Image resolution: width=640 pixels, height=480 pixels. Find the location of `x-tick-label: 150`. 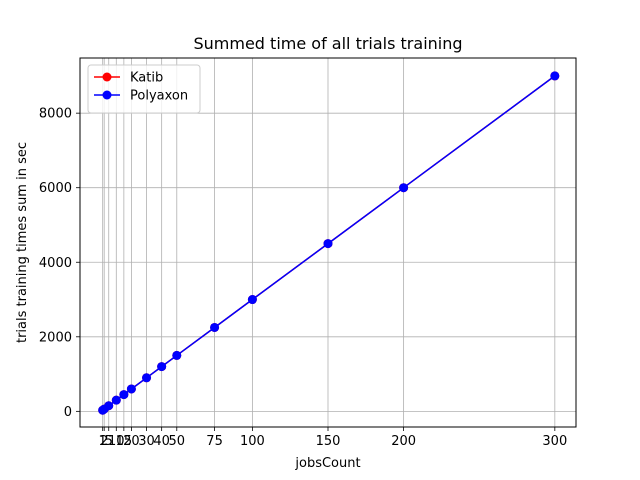

x-tick-label: 150 is located at coordinates (328, 441).